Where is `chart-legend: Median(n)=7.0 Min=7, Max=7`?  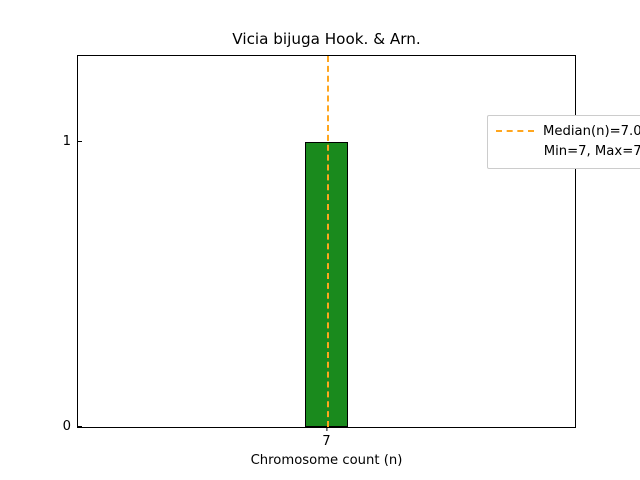
chart-legend: Median(n)=7.0 Min=7, Max=7 is located at coordinates (563, 142).